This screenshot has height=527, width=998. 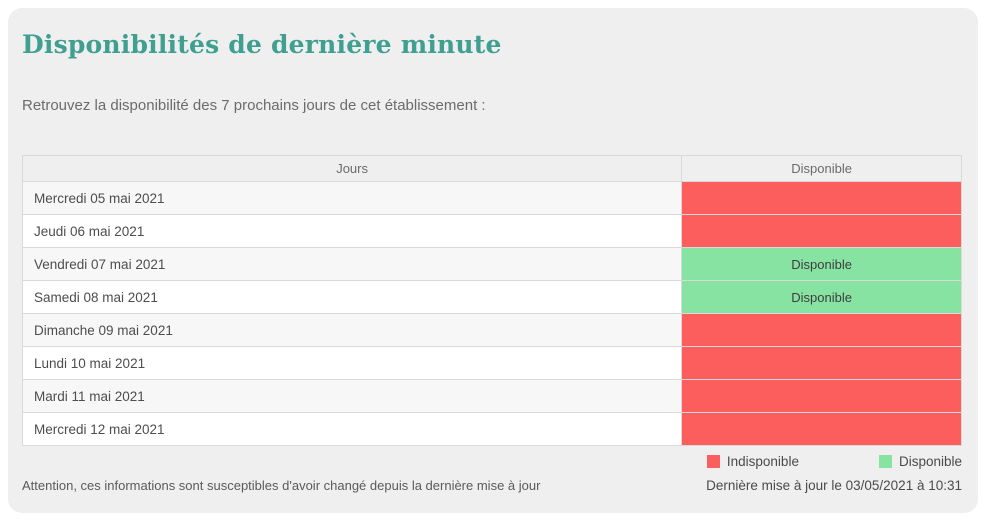 What do you see at coordinates (930, 461) in the screenshot?
I see `legend-label-available: Disponible` at bounding box center [930, 461].